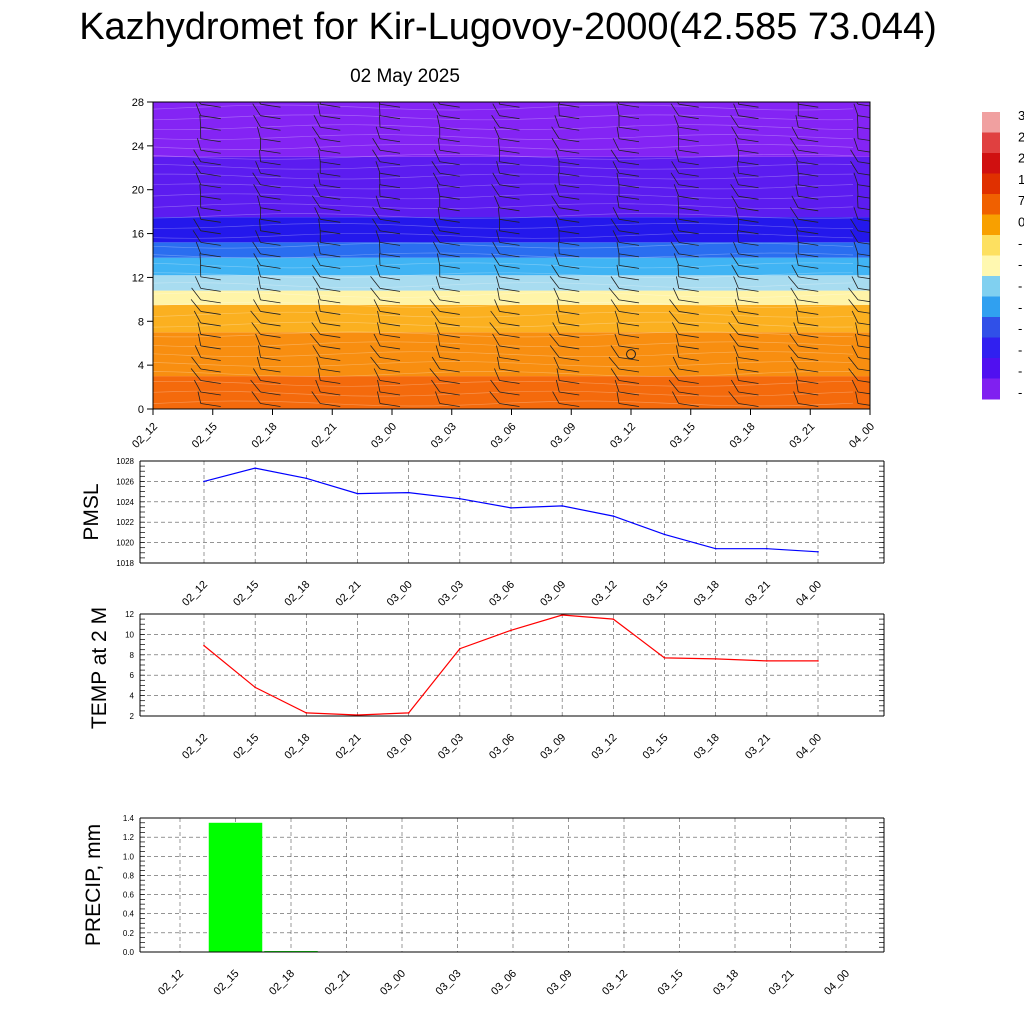 This screenshot has width=1024, height=1024. I want to click on colorbar-label: 7, so click(1021, 200).